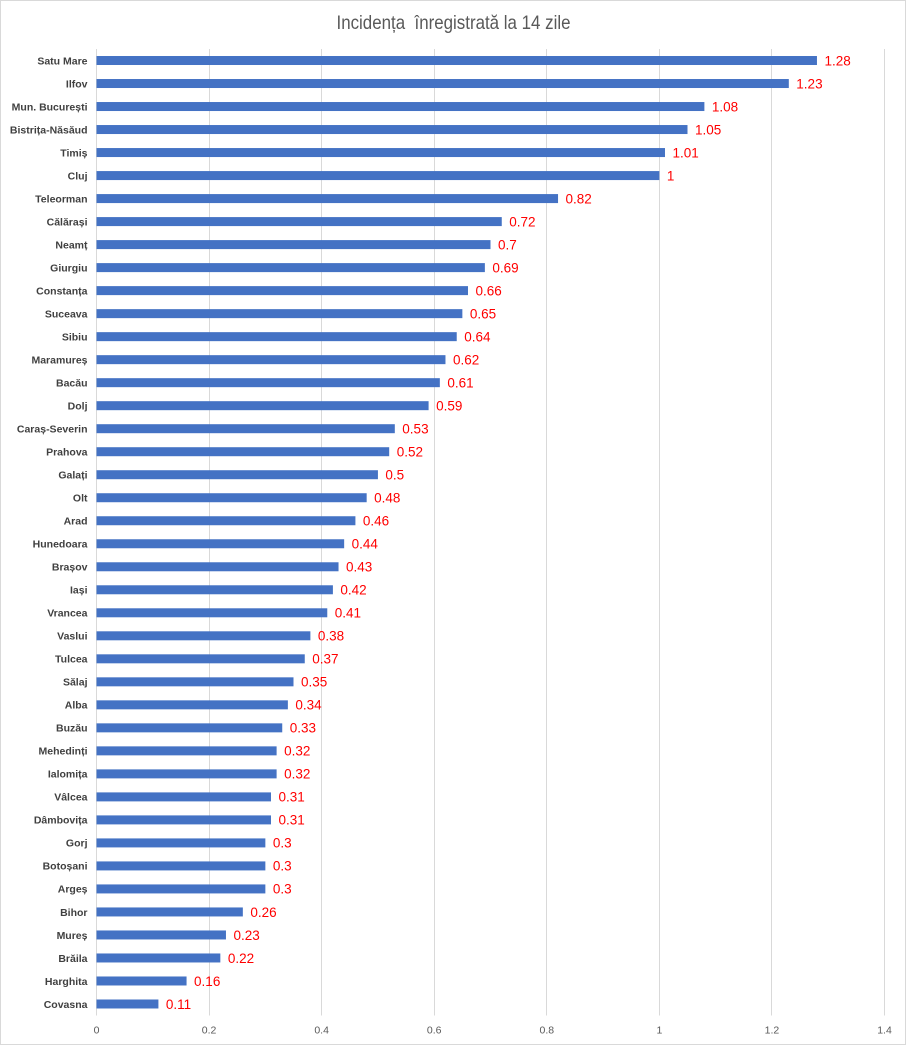 This screenshot has width=907, height=1047. What do you see at coordinates (884, 1031) in the screenshot?
I see `svg-text: 1.4` at bounding box center [884, 1031].